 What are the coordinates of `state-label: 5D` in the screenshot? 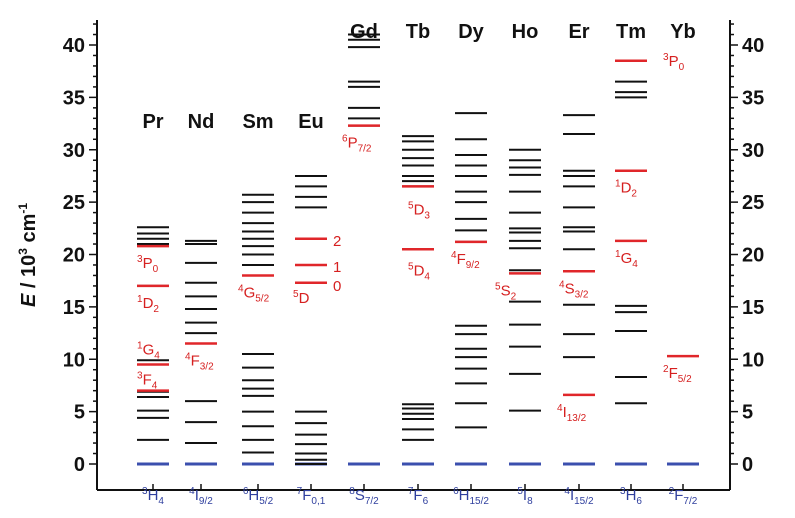 It's located at (301, 298).